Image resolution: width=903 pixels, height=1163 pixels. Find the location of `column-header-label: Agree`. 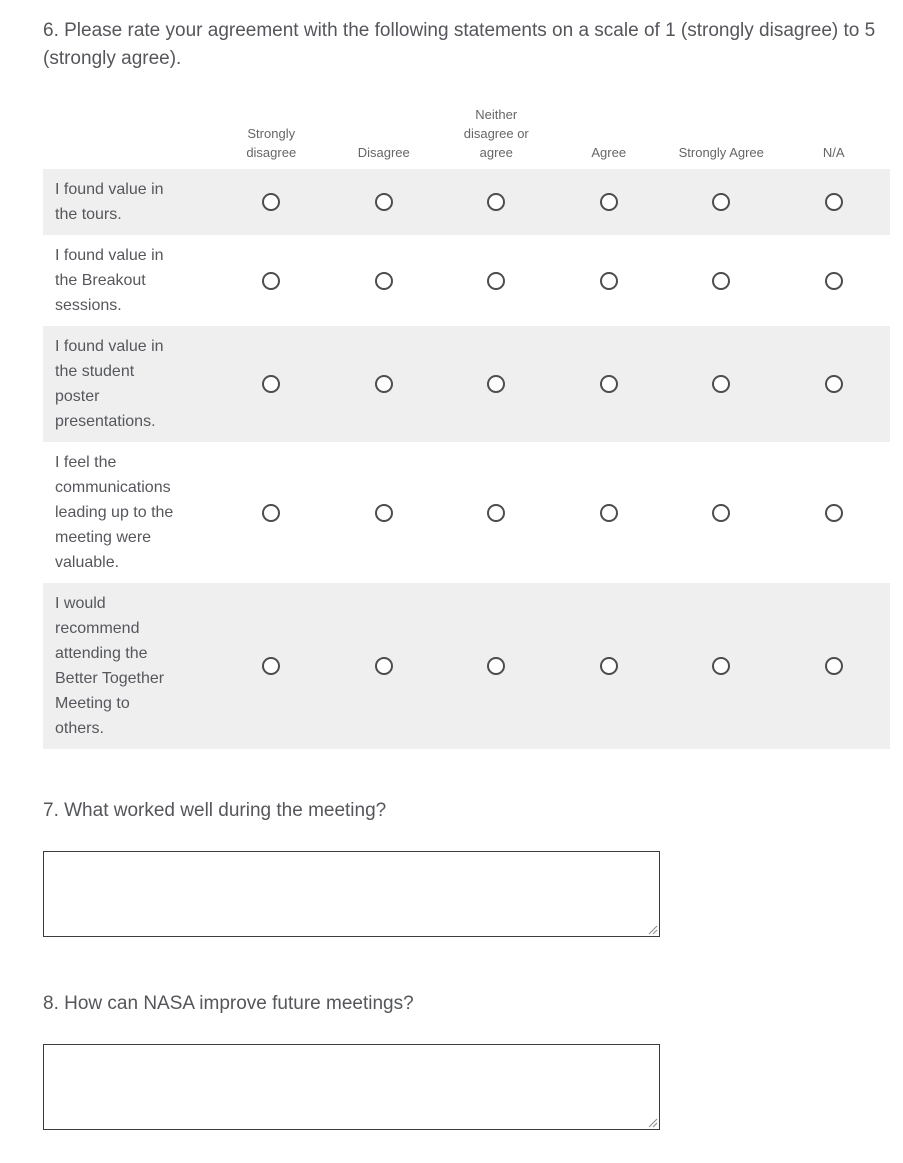

column-header-label: Agree is located at coordinates (609, 152).